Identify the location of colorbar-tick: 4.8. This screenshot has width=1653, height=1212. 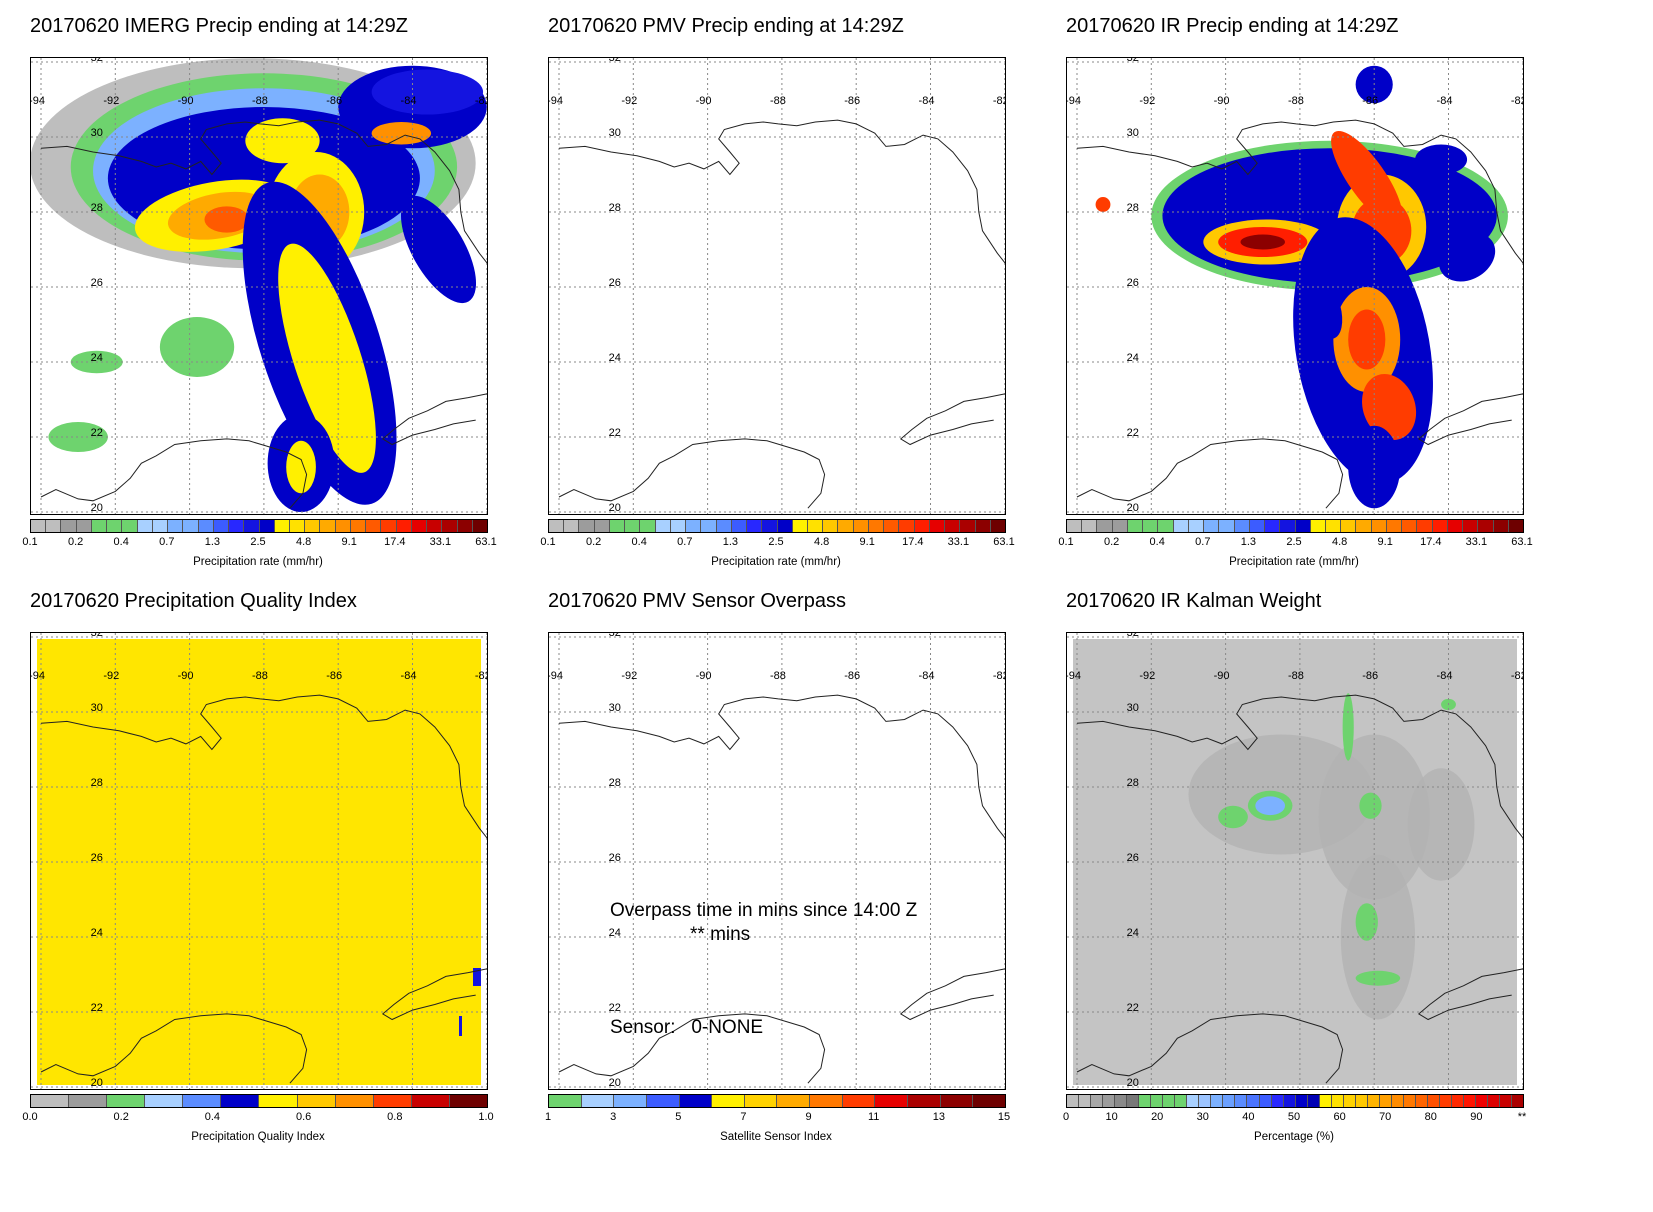
(1339, 542).